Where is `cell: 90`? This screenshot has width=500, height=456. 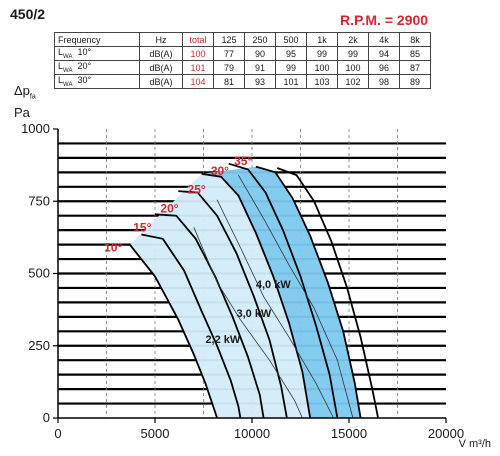 cell: 90 is located at coordinates (260, 54).